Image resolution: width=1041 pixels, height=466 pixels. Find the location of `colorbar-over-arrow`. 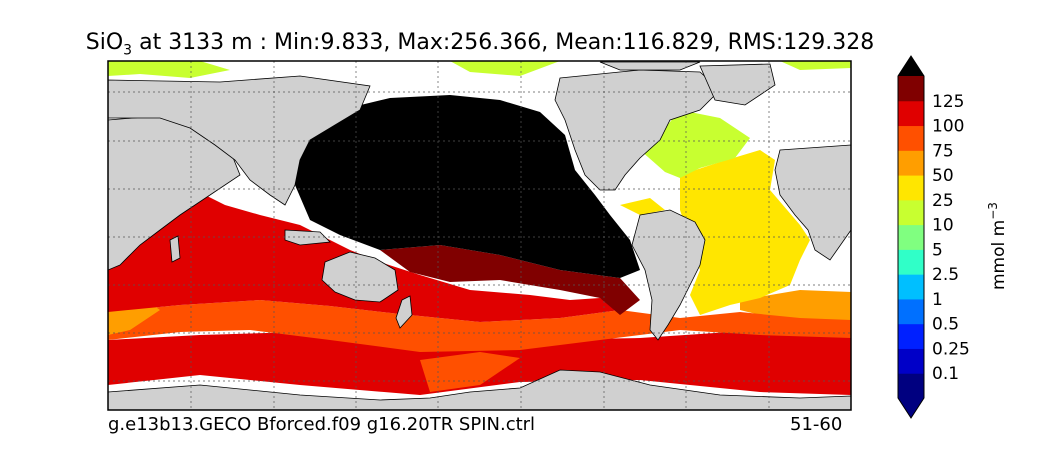

colorbar-over-arrow is located at coordinates (911, 66).